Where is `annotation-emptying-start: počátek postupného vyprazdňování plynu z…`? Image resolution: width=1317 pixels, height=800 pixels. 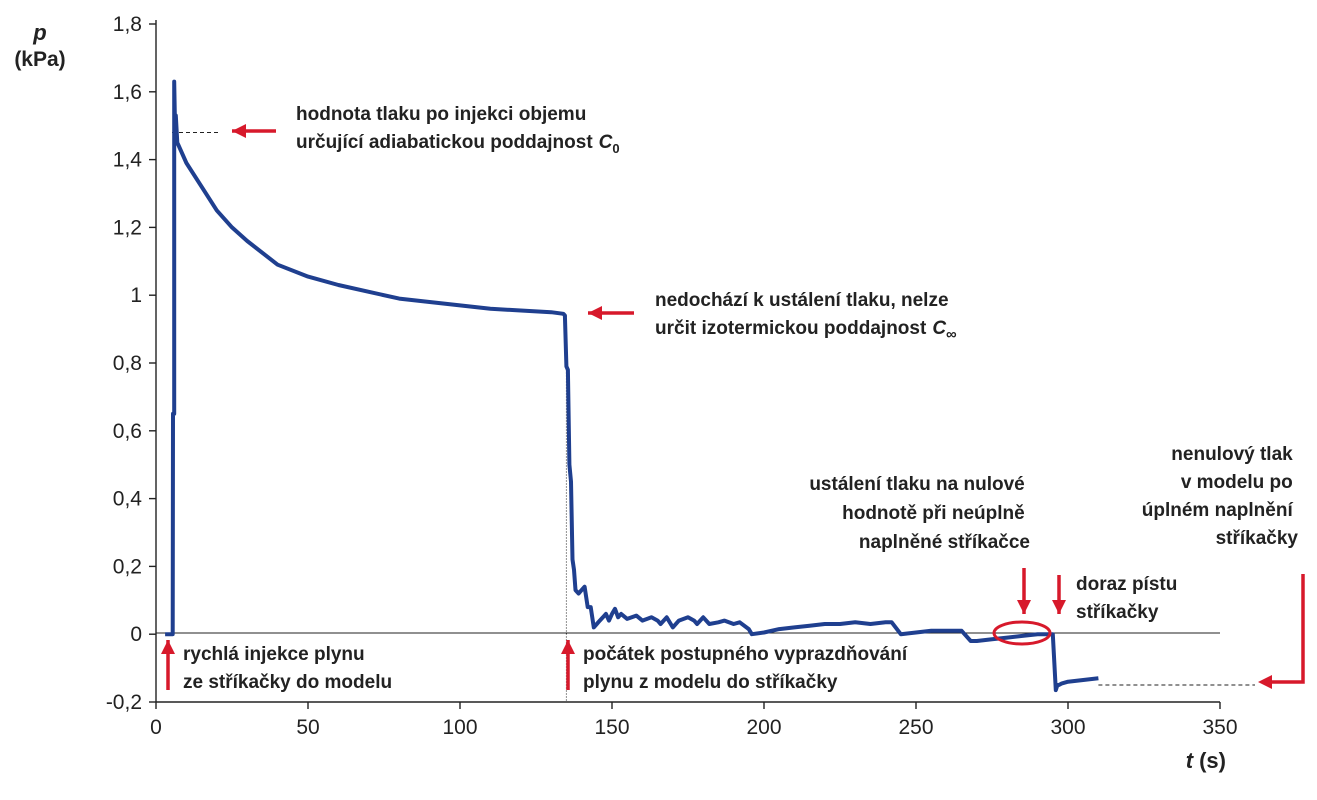 annotation-emptying-start: počátek postupného vyprazdňování plynu z… is located at coordinates (747, 668).